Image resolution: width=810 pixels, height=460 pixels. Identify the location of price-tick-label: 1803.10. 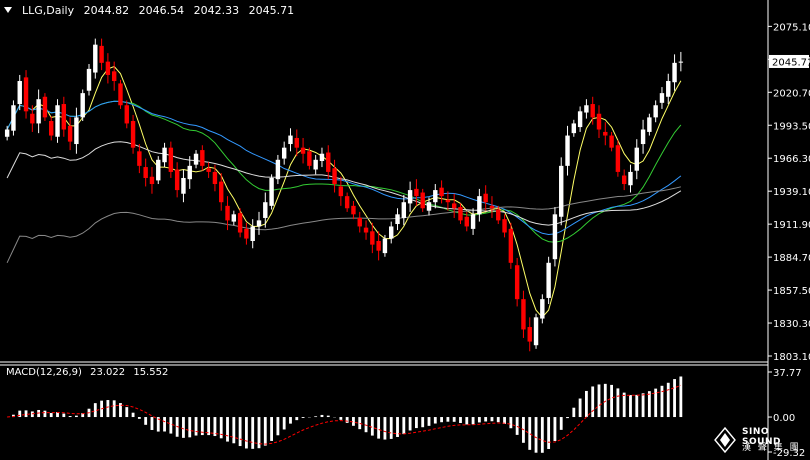
(791, 357).